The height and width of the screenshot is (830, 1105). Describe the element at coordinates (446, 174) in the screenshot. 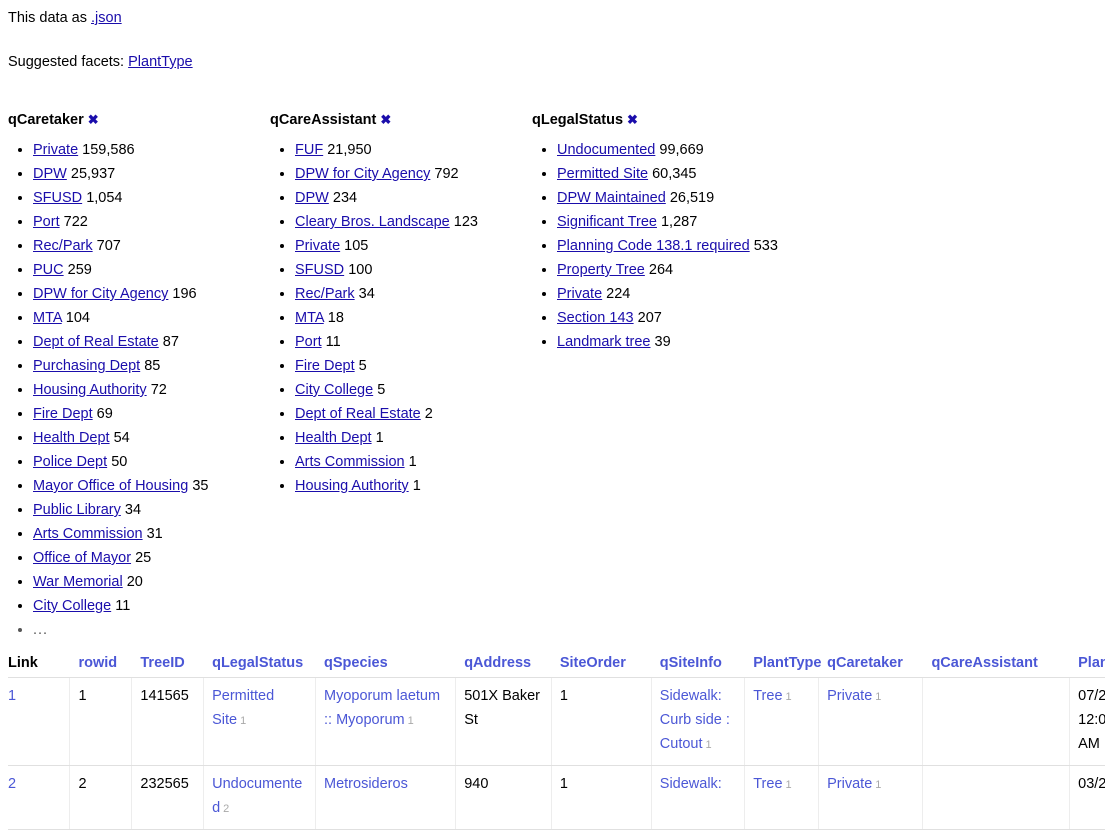

I see `facet-item-count: 792` at that location.